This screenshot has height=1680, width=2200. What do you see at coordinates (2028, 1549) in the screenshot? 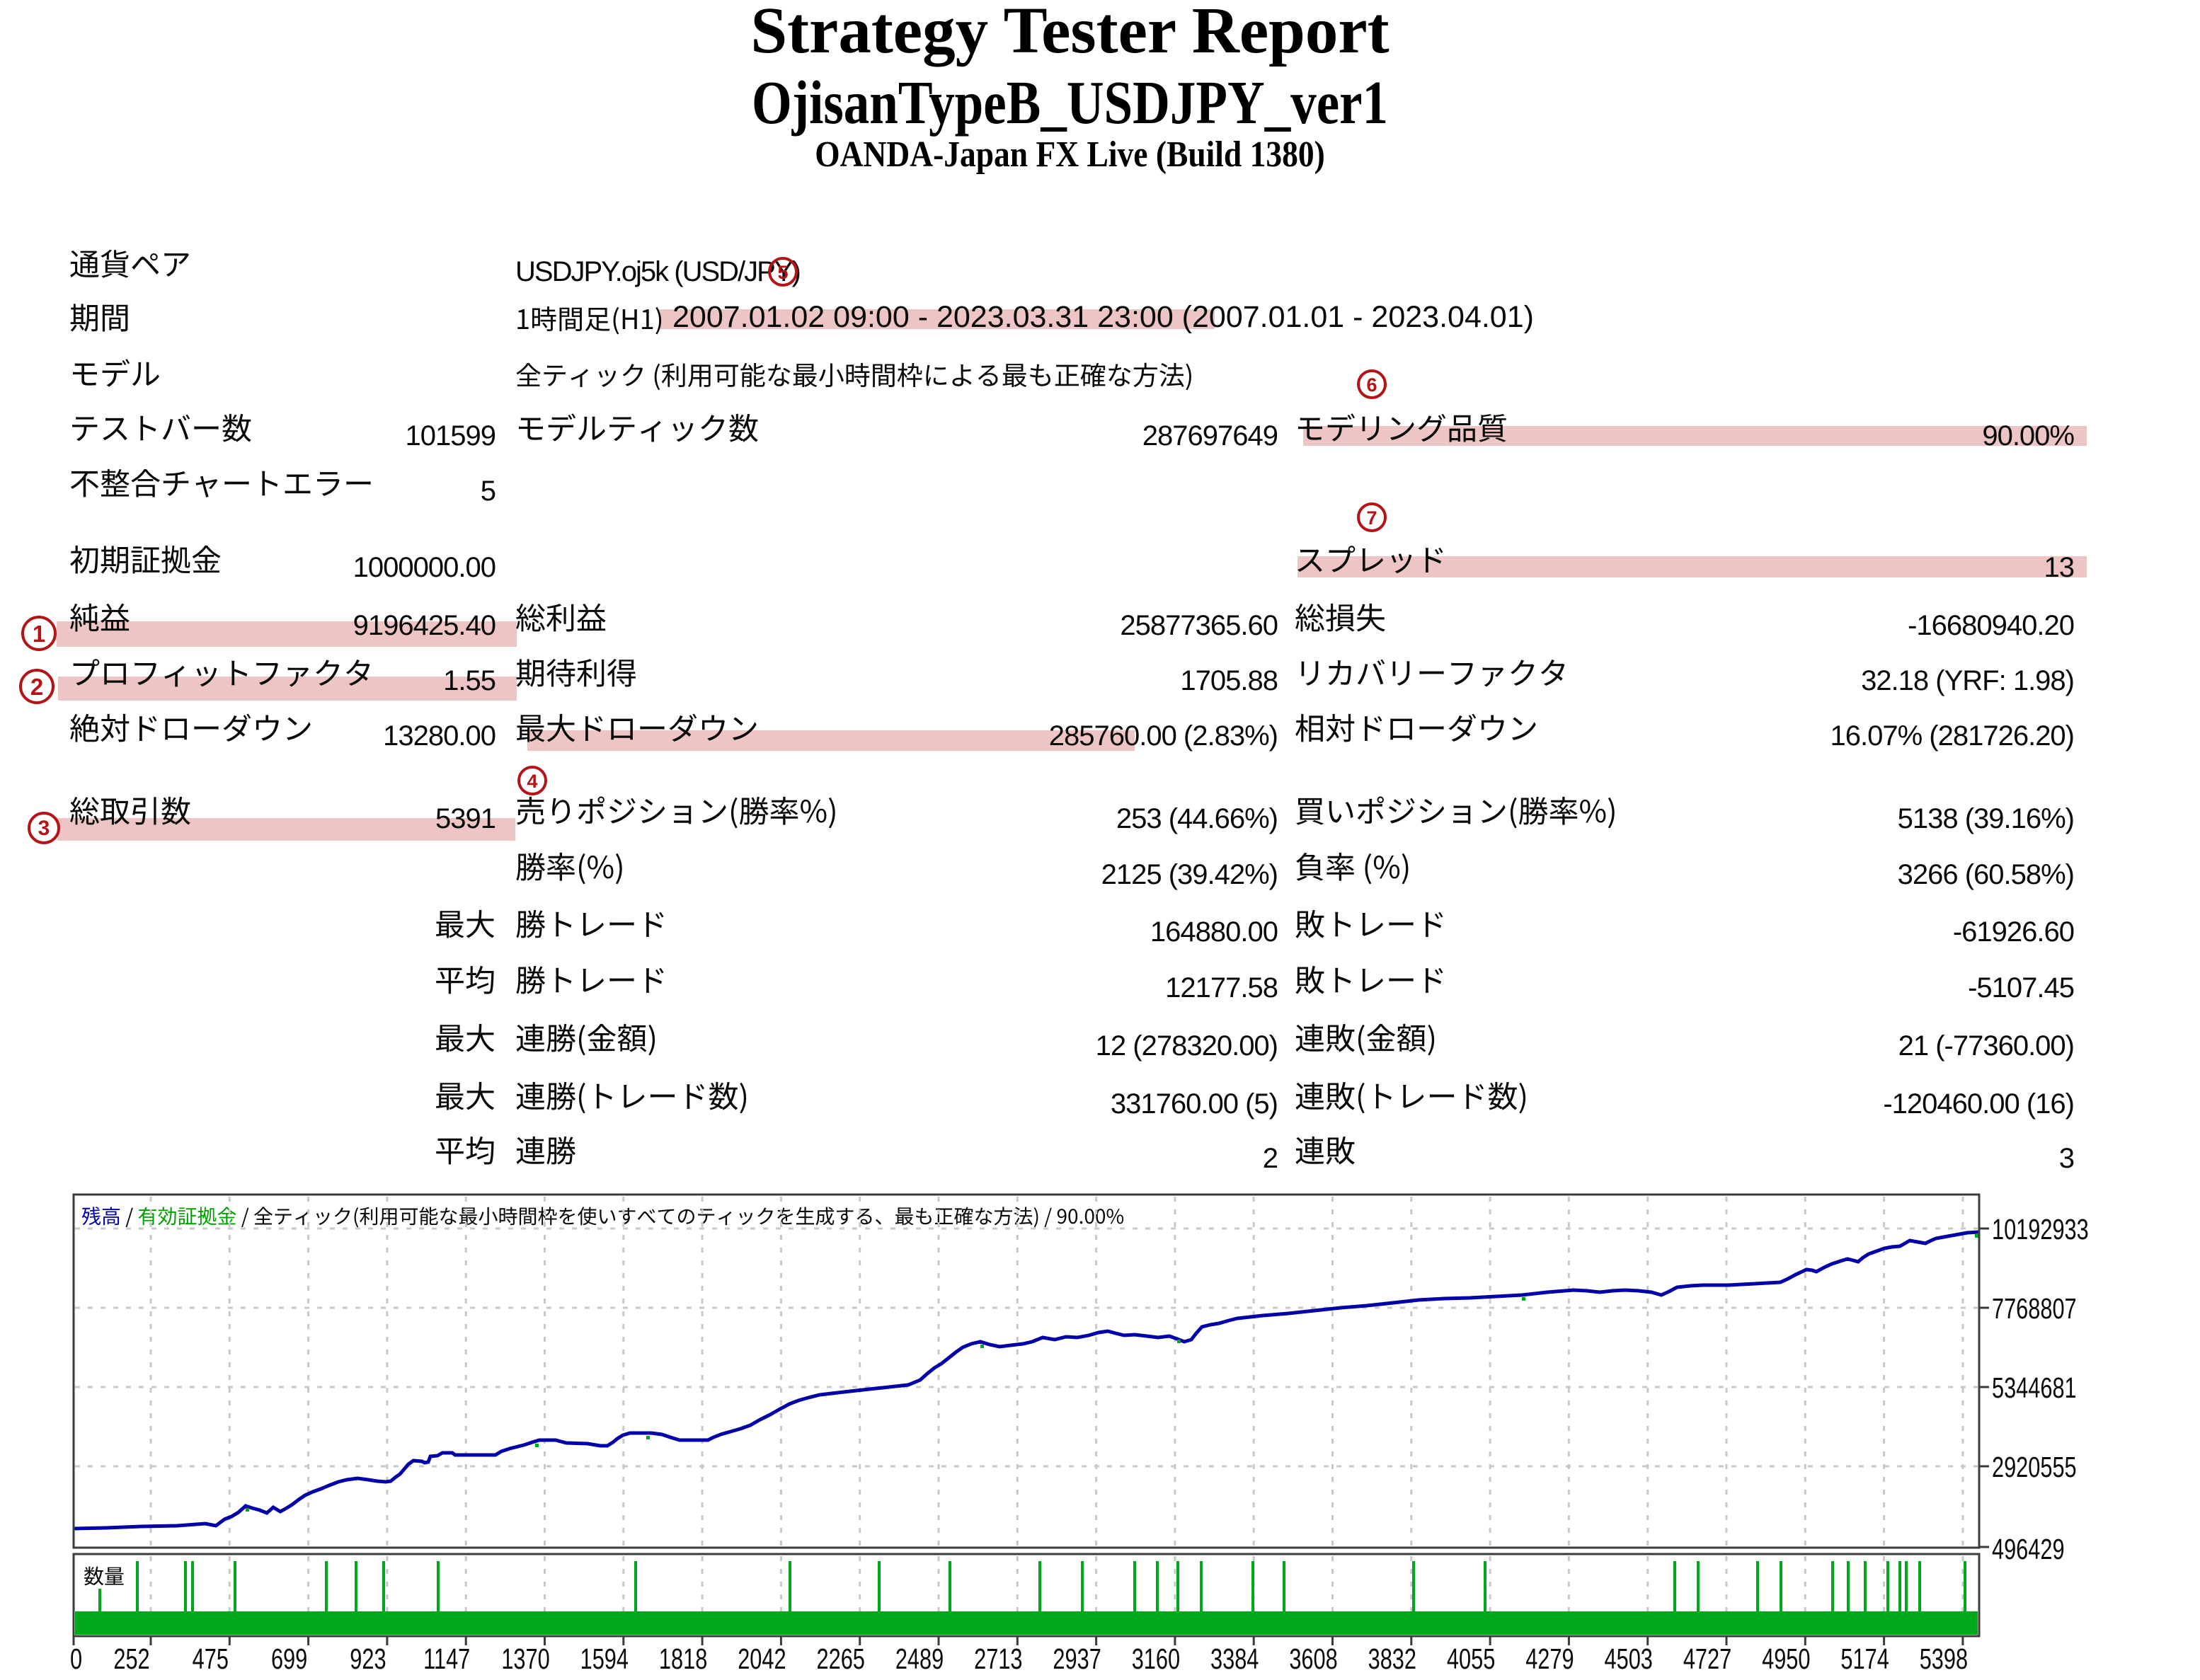
I see `svg-text: 496429` at bounding box center [2028, 1549].